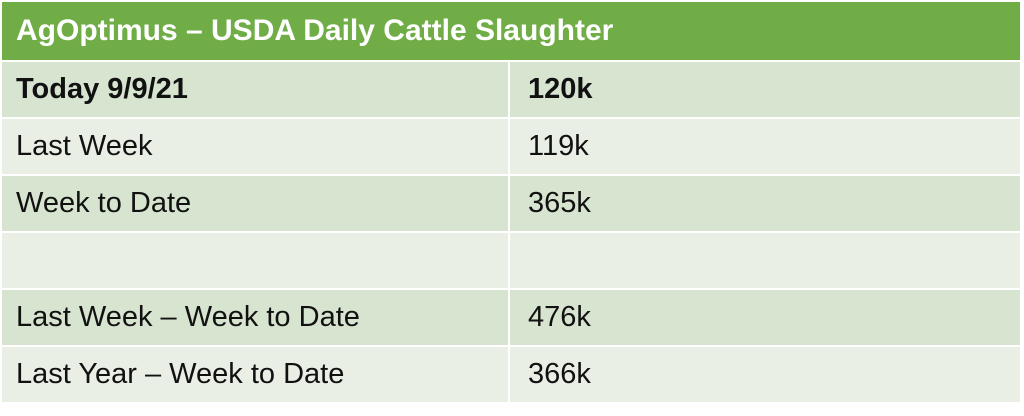 The height and width of the screenshot is (416, 1024). I want to click on row-value: 476k, so click(559, 317).